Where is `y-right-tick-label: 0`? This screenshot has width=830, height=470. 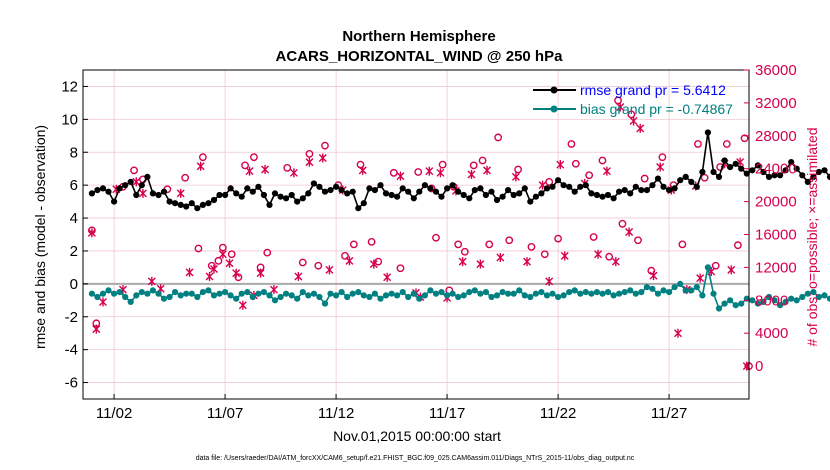 y-right-tick-label: 0 is located at coordinates (759, 366).